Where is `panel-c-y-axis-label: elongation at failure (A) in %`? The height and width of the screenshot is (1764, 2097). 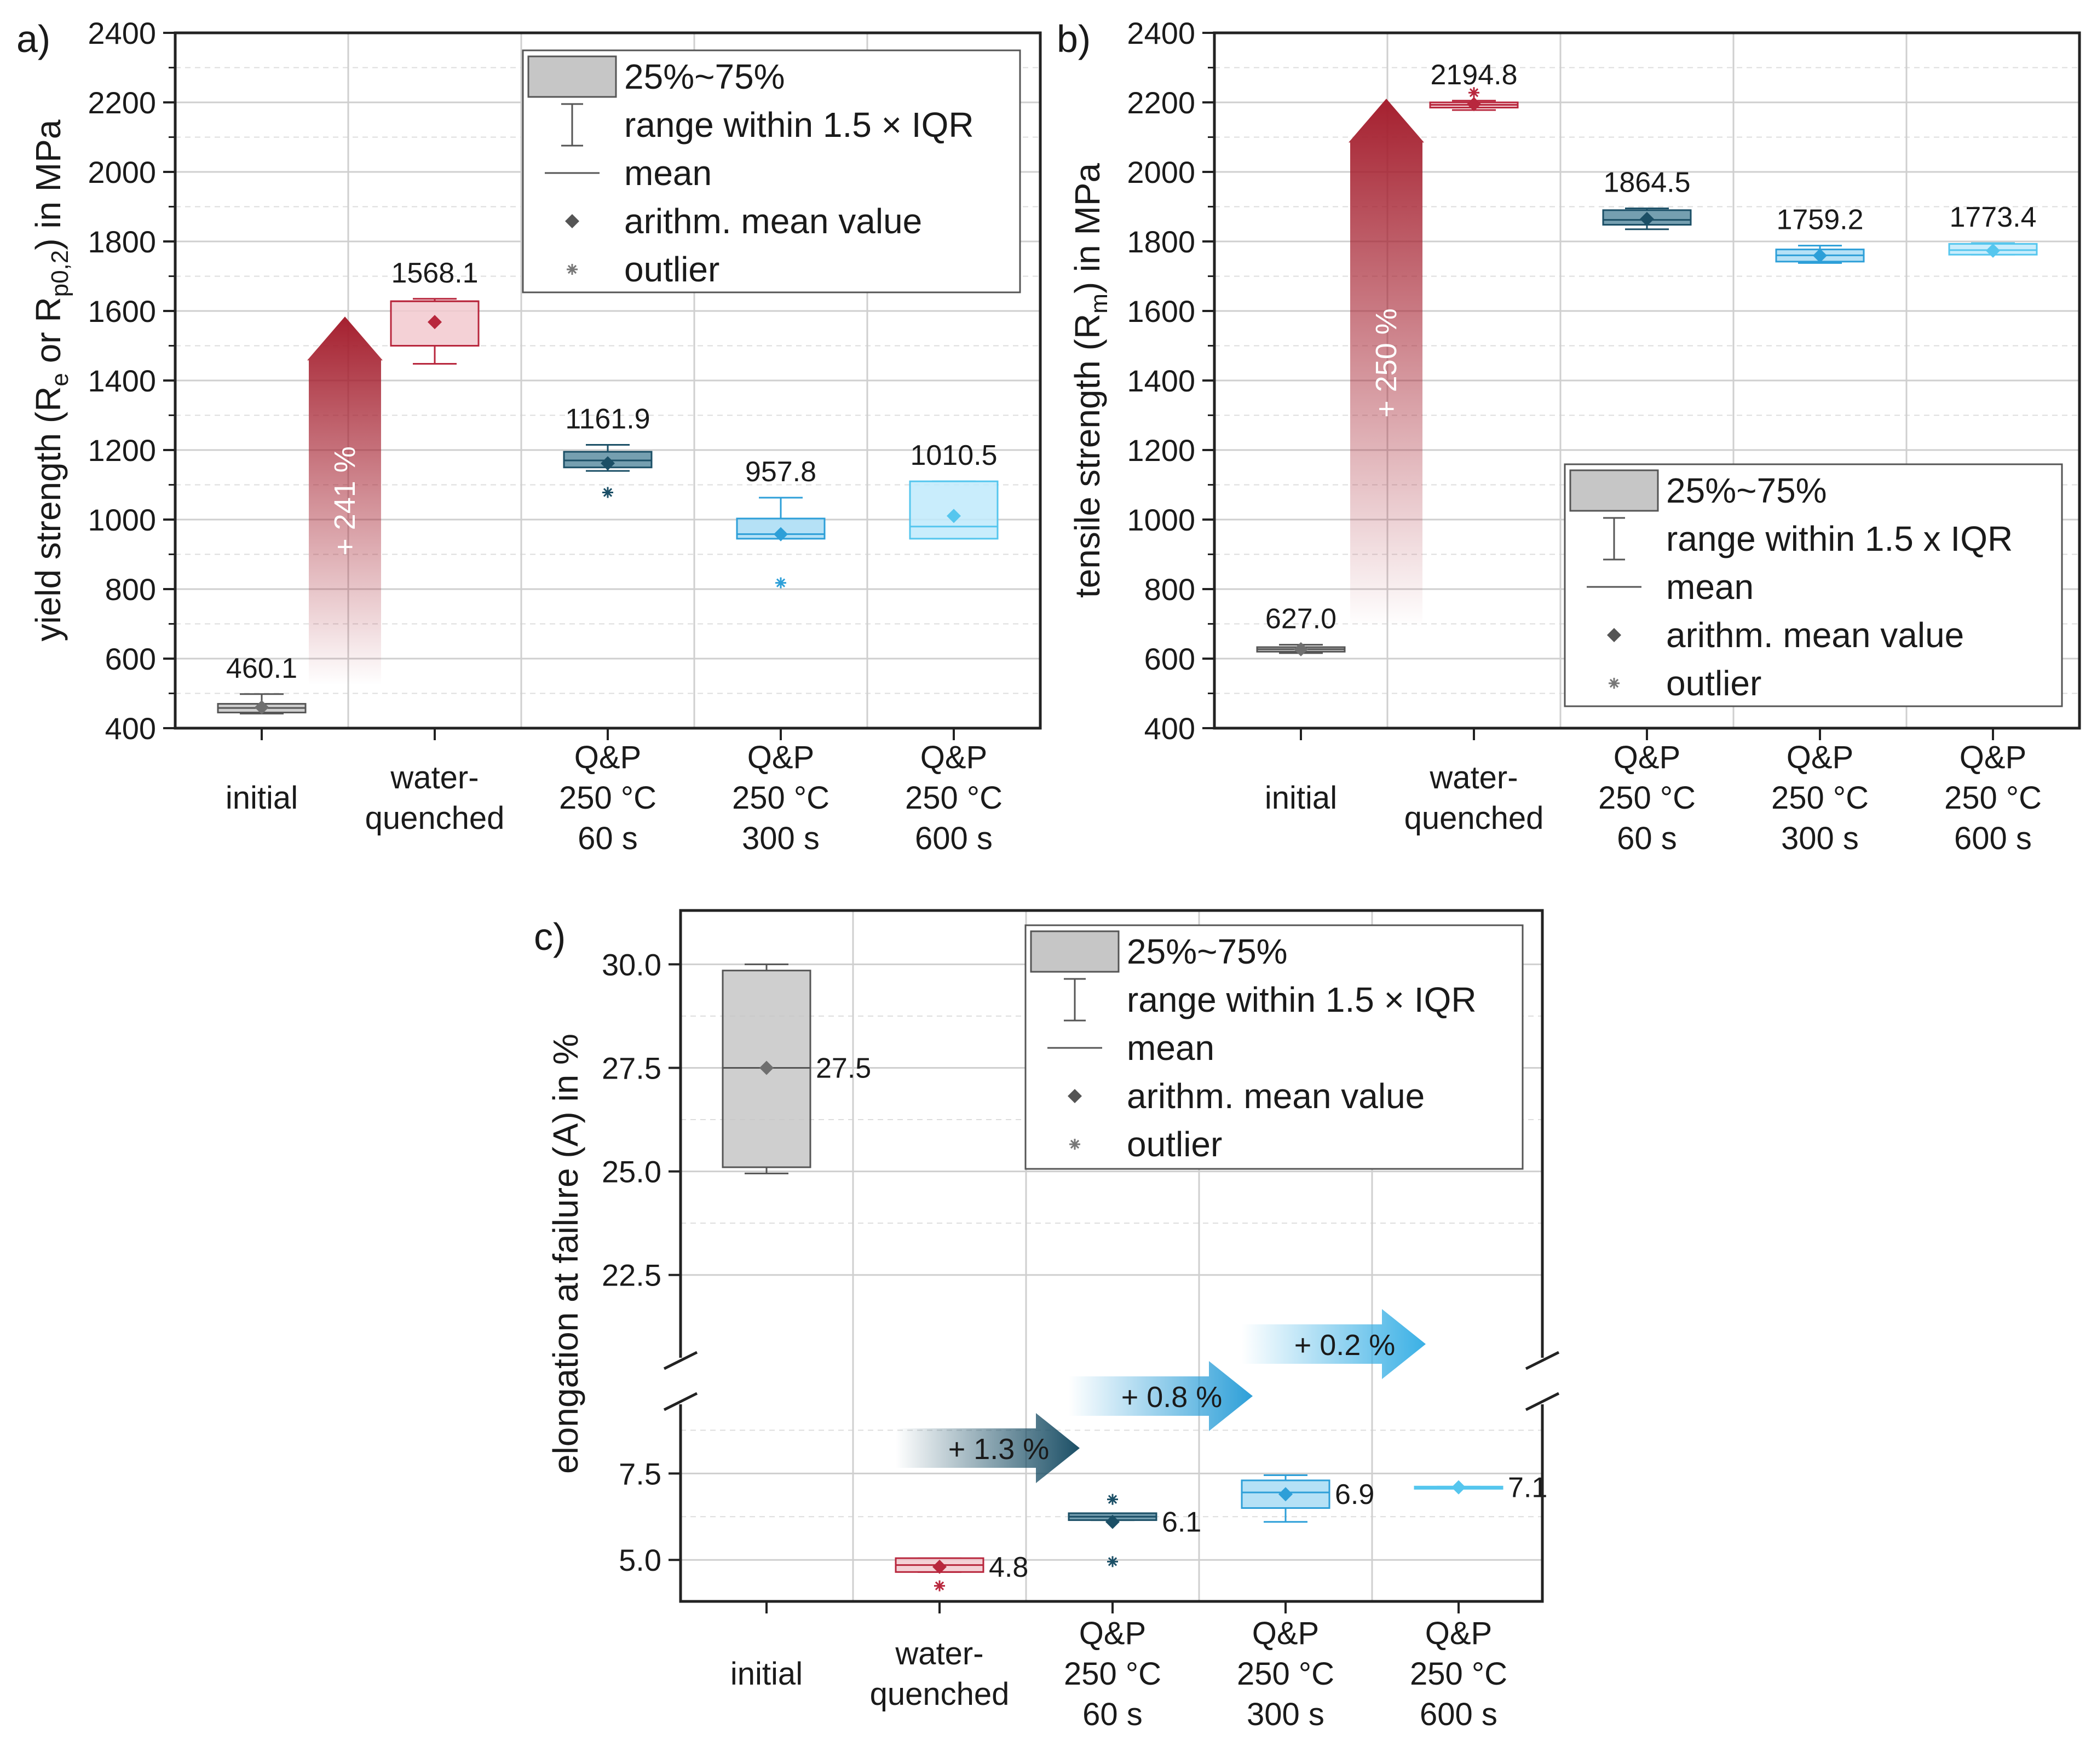 panel-c-y-axis-label: elongation at failure (A) in % is located at coordinates (565, 1254).